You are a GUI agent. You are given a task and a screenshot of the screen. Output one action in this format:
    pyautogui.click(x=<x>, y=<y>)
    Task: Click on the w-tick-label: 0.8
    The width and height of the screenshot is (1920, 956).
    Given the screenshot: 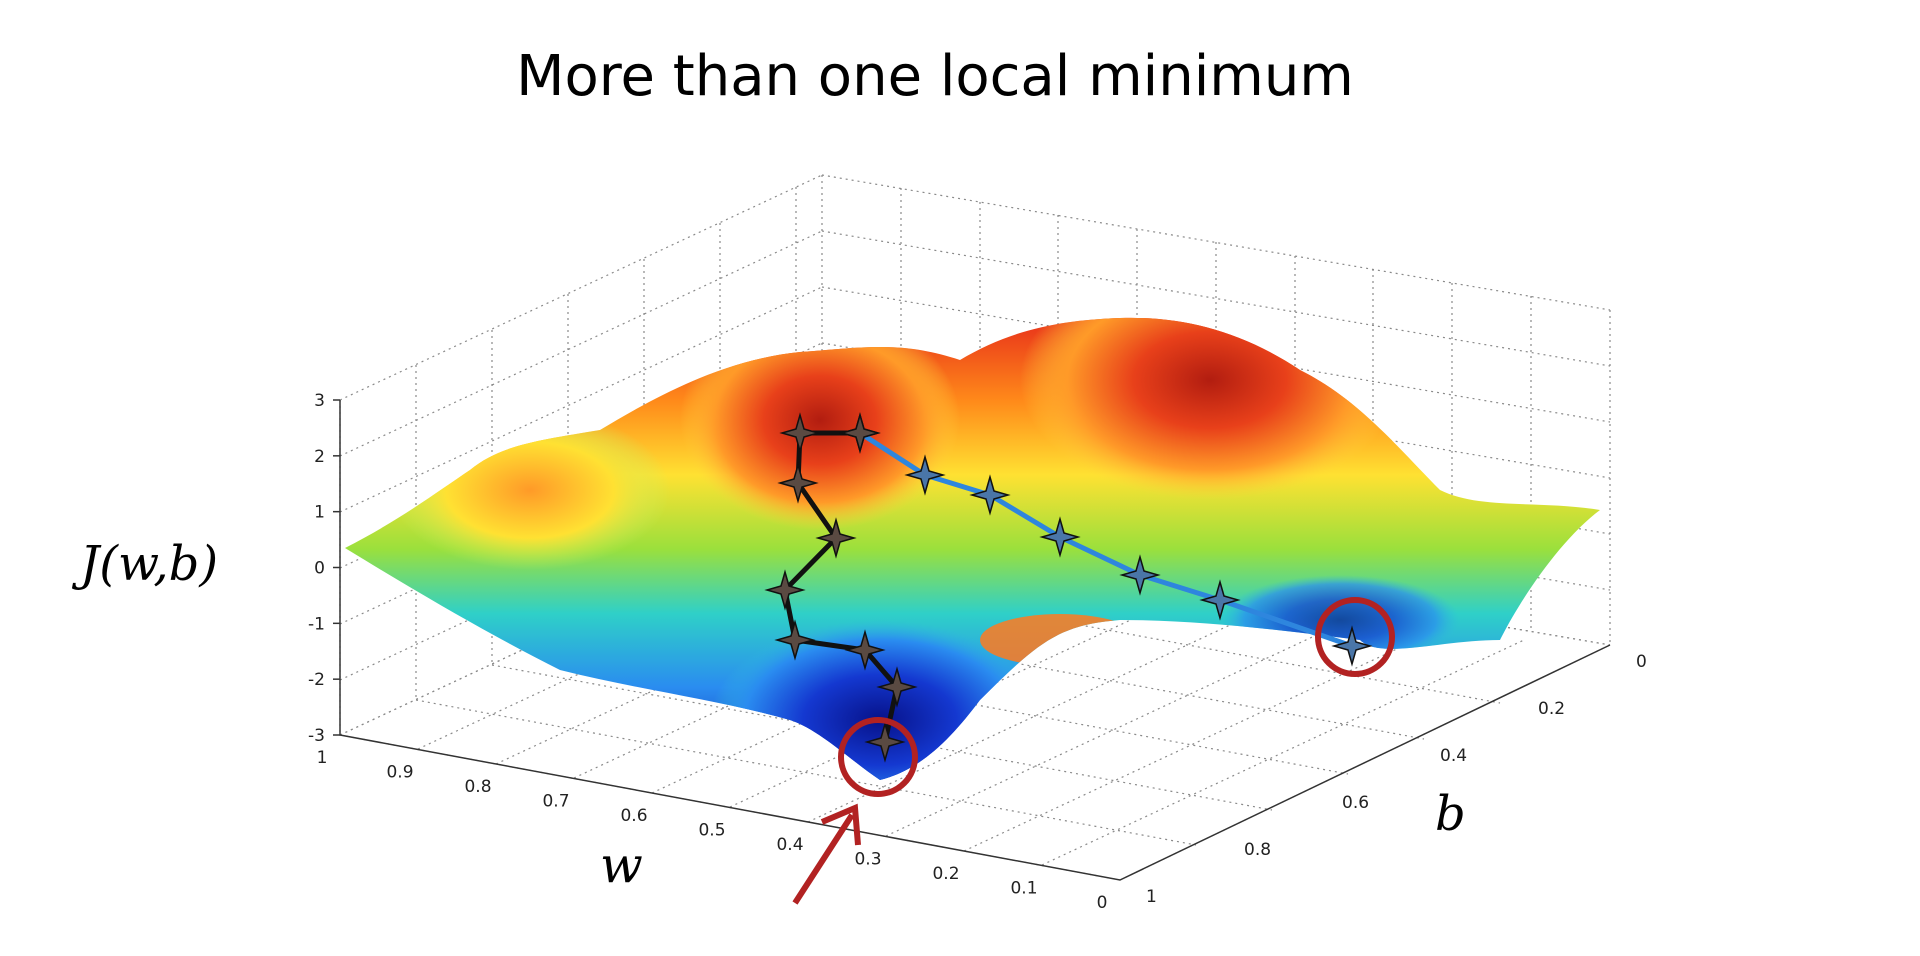 What is the action you would take?
    pyautogui.click(x=477, y=787)
    